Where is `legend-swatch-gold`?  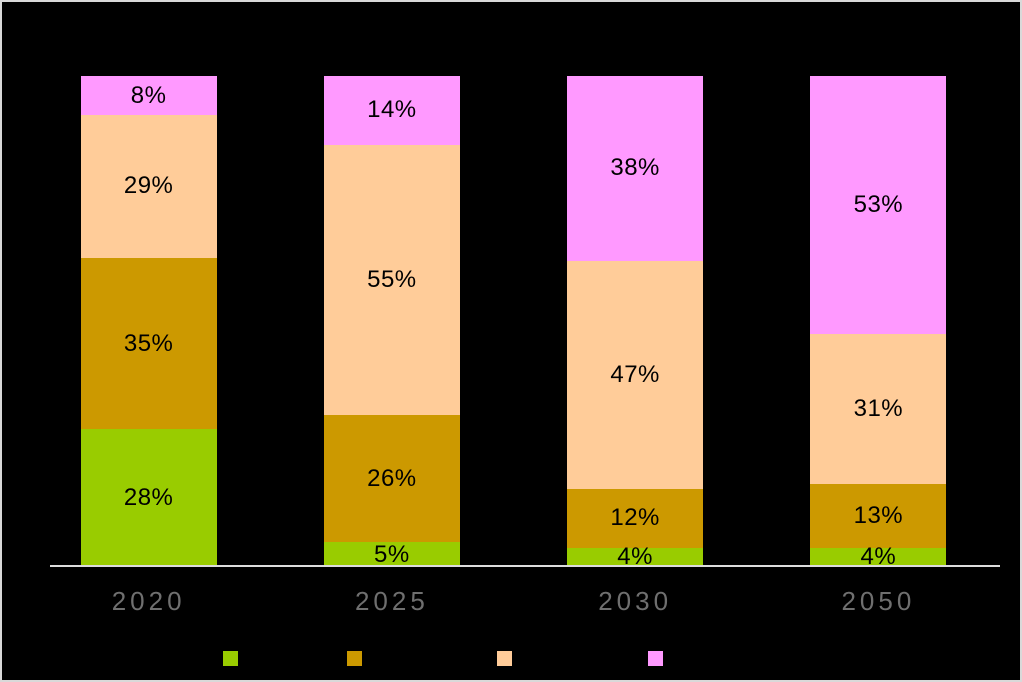 legend-swatch-gold is located at coordinates (354, 658).